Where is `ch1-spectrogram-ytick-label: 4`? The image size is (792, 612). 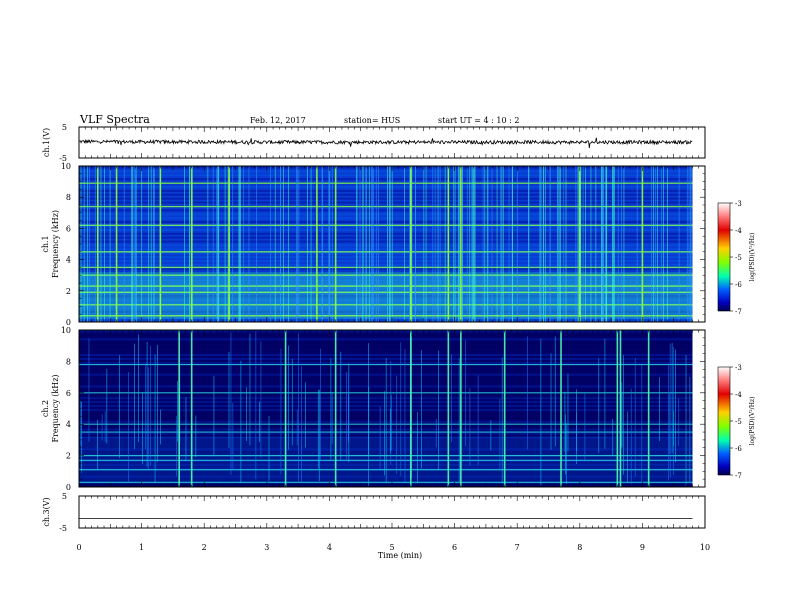
ch1-spectrogram-ytick-label: 4 is located at coordinates (68, 260).